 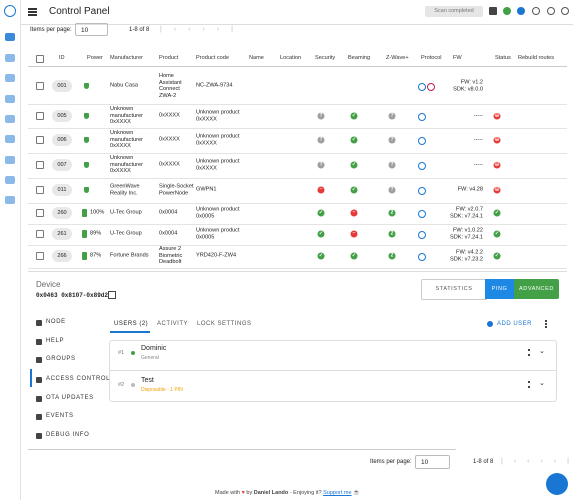 What do you see at coordinates (154, 348) in the screenshot?
I see `user-name: Dominic` at bounding box center [154, 348].